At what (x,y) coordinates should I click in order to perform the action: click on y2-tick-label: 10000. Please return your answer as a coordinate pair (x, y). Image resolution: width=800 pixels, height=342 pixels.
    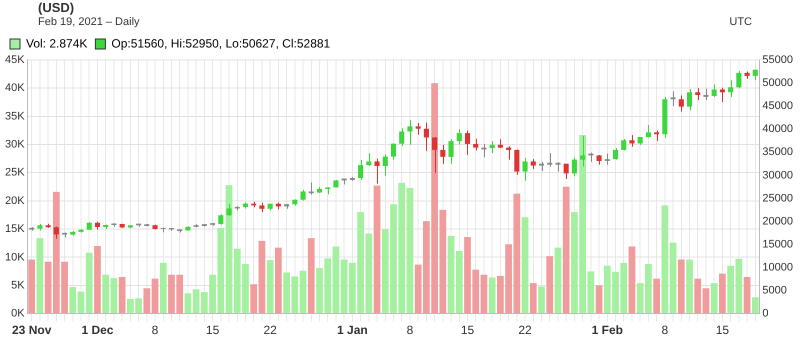
    Looking at the image, I should click on (778, 268).